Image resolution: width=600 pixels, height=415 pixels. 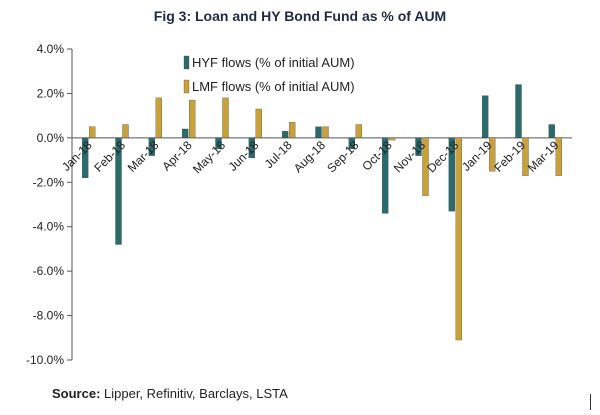 I want to click on legend-label-hyf: HYF flows (% of initial AUM), so click(x=273, y=62).